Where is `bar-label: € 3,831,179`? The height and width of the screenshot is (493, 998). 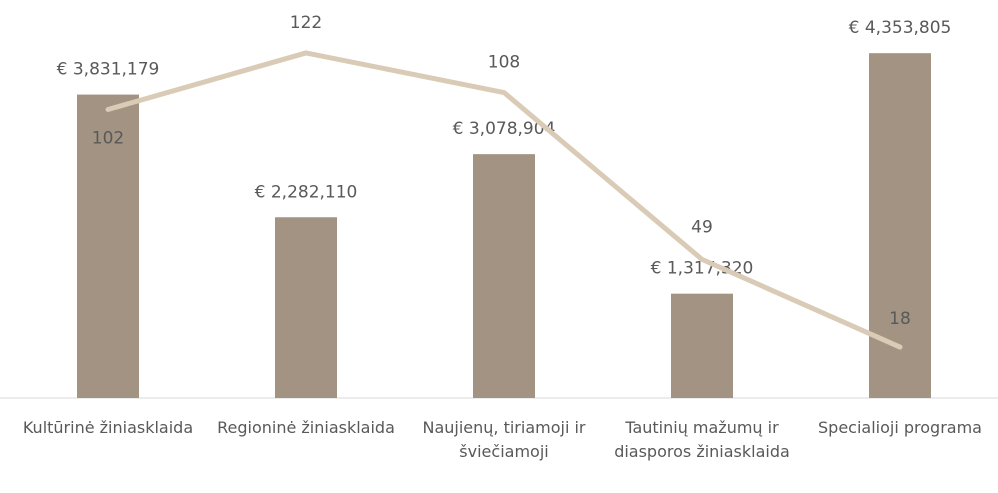
bar-label: € 3,831,179 is located at coordinates (108, 70).